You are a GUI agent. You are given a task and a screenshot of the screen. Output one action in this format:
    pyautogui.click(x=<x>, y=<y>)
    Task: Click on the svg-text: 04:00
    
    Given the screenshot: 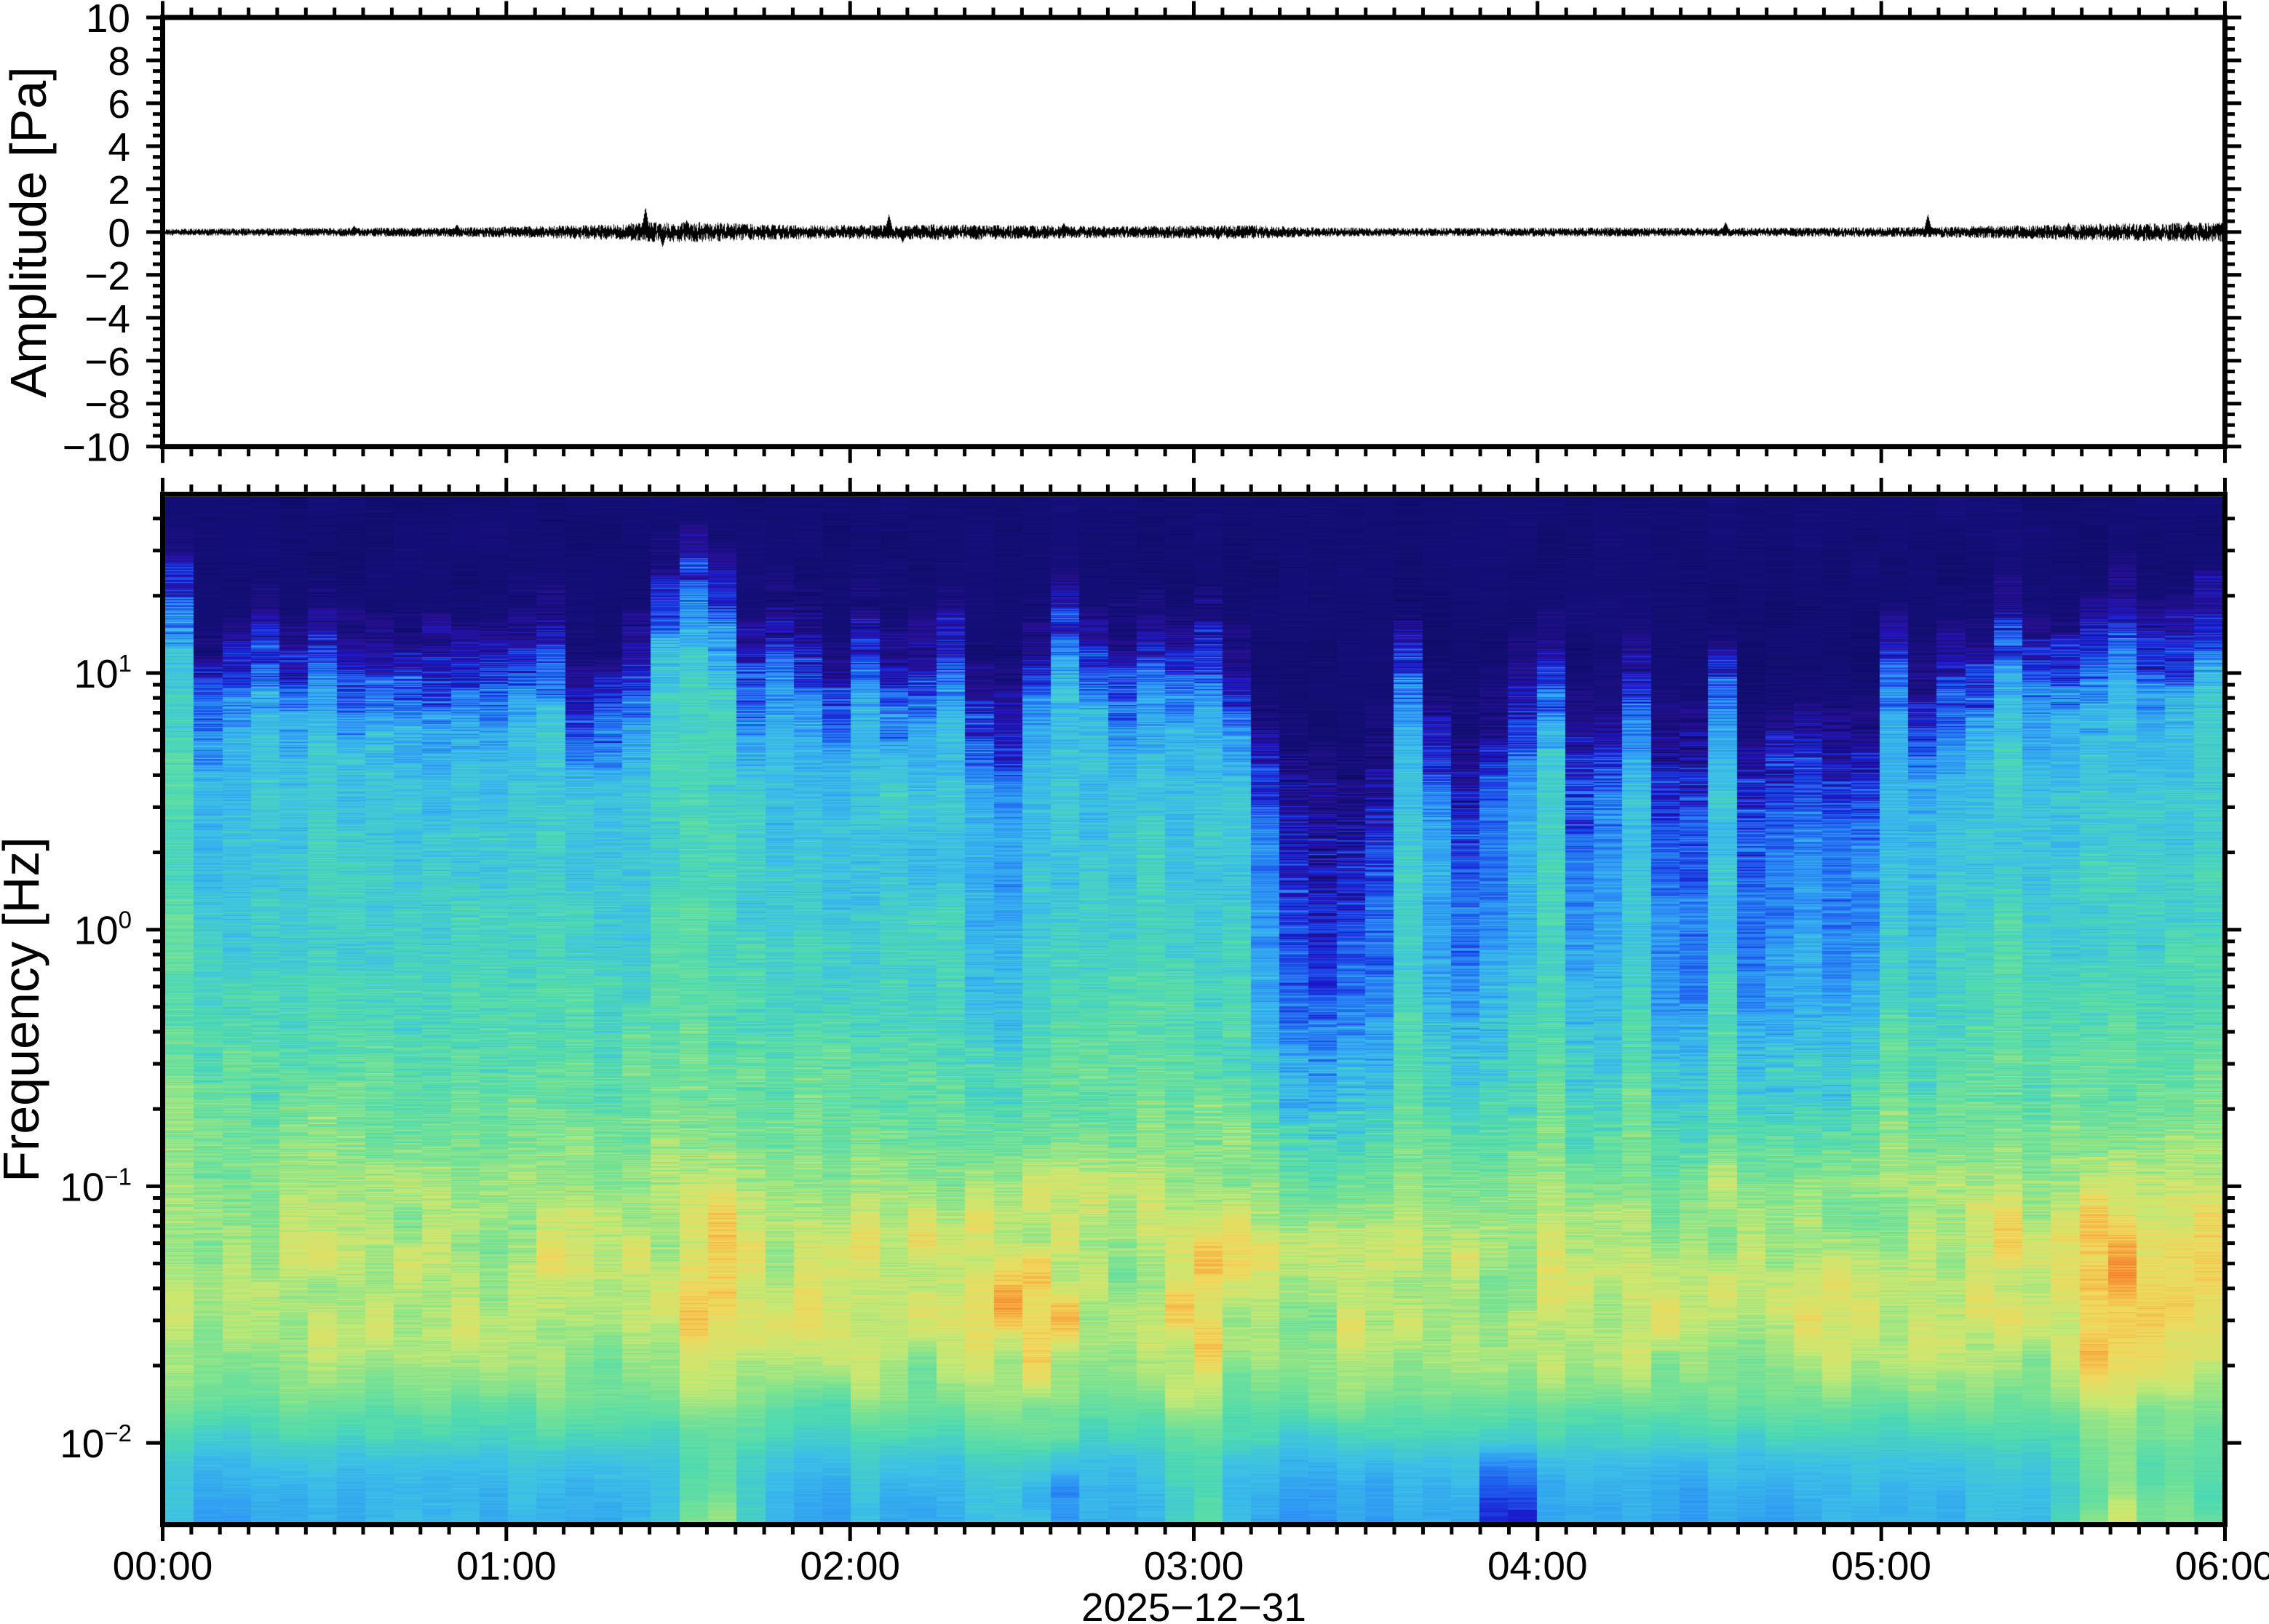 What is the action you would take?
    pyautogui.click(x=1537, y=1565)
    